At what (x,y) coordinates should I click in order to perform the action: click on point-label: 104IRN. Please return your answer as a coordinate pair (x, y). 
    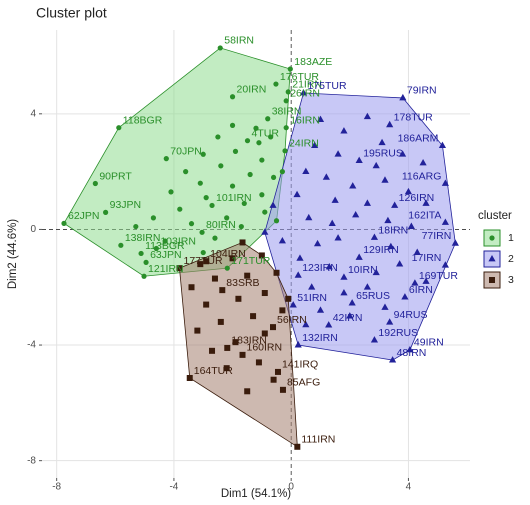
    Looking at the image, I should click on (228, 254).